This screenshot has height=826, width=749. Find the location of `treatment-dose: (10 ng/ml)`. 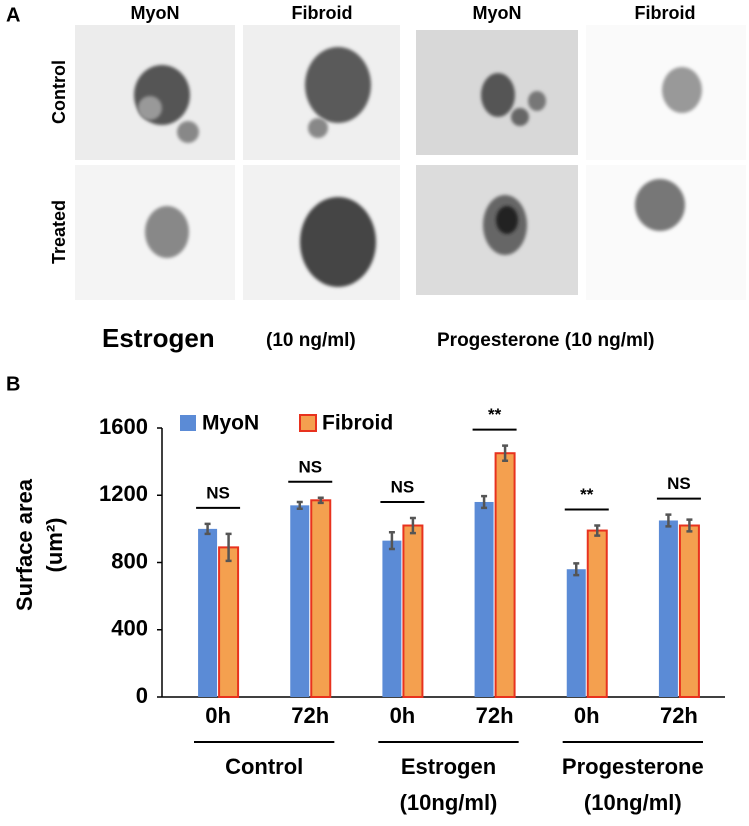

treatment-dose: (10 ng/ml) is located at coordinates (311, 340).